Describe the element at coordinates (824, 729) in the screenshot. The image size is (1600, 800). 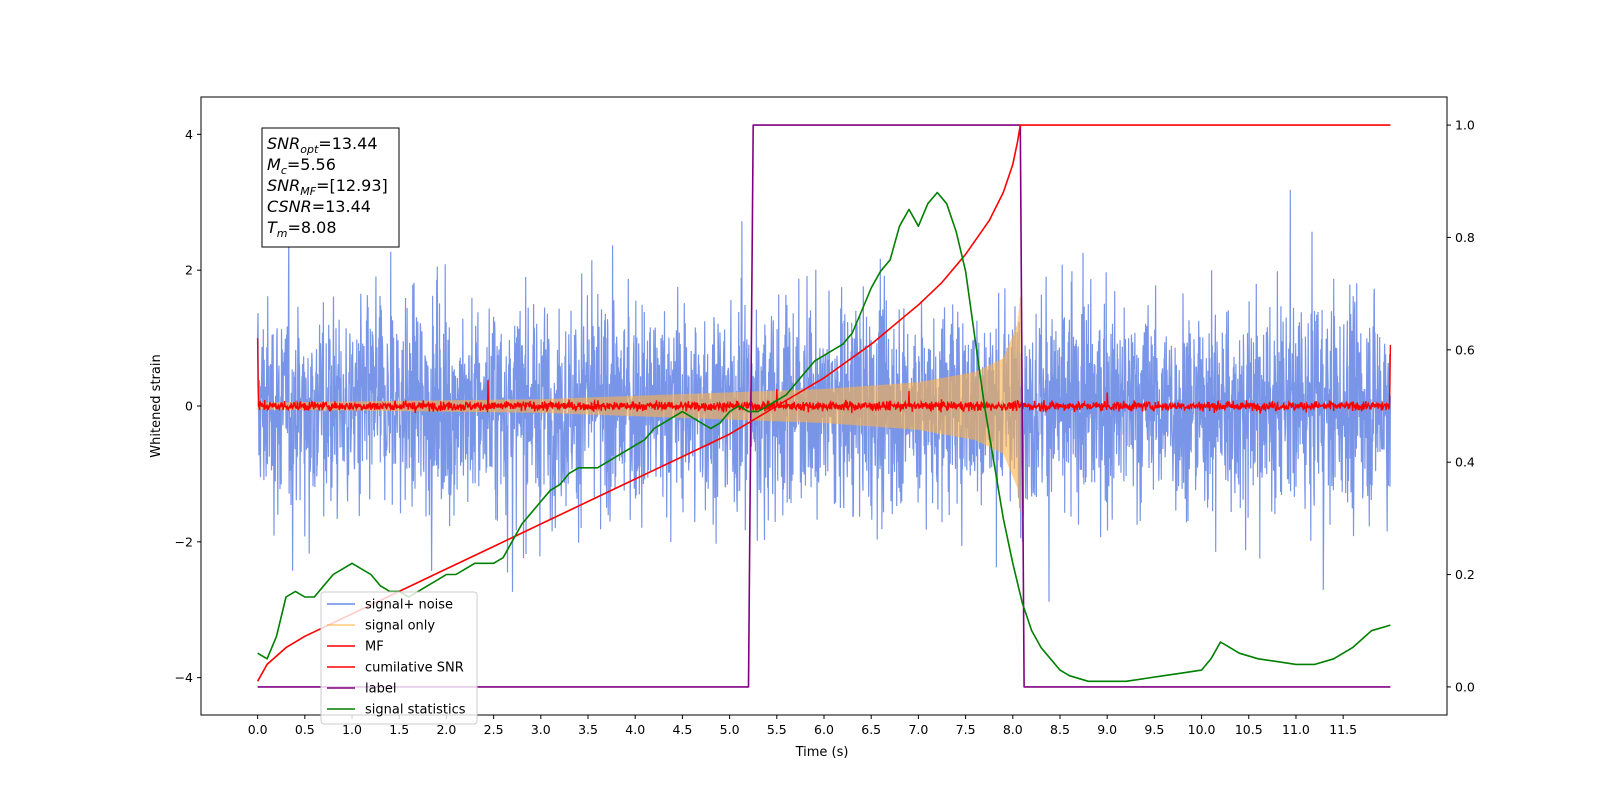
I see `x-tick-label: 6.0` at that location.